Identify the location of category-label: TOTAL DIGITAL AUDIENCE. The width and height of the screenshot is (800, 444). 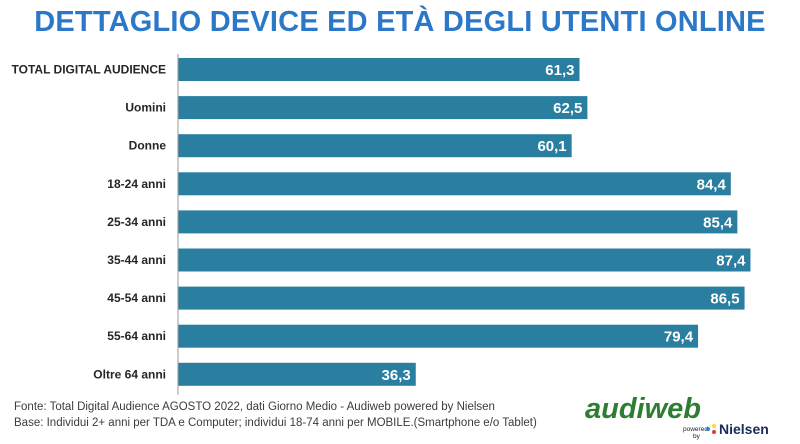
(89, 70).